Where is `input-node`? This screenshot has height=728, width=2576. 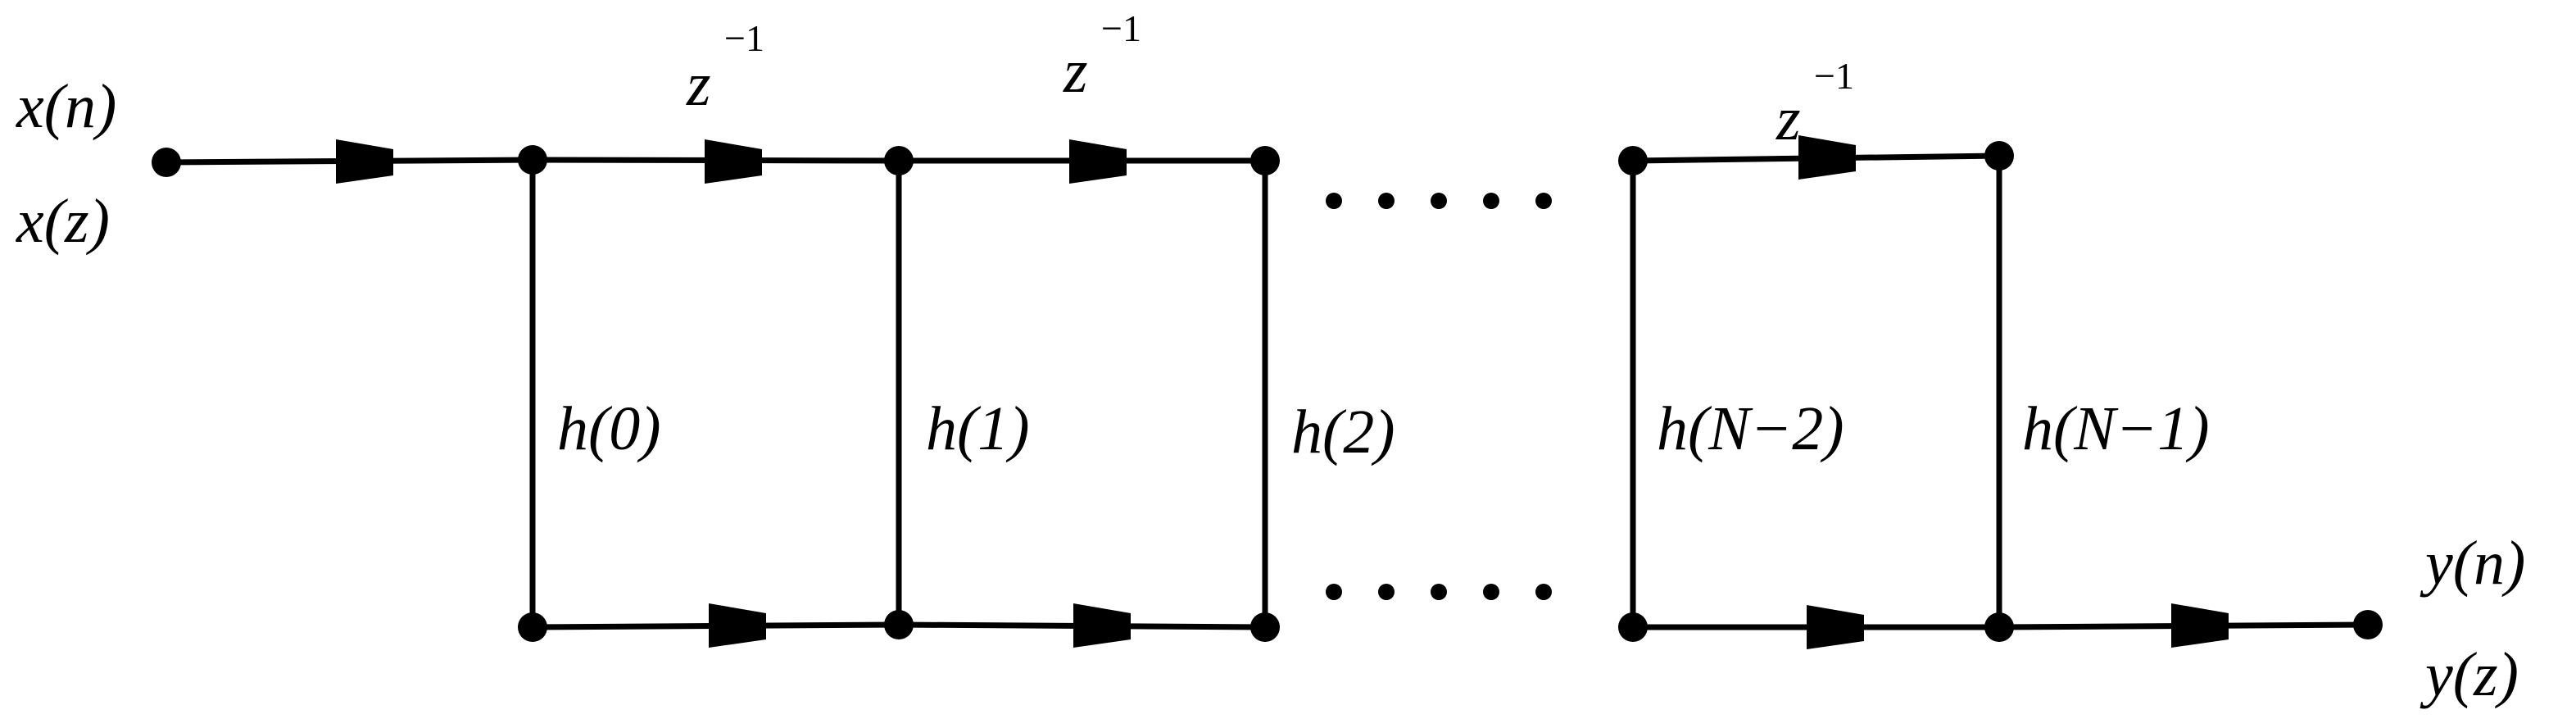
input-node is located at coordinates (166, 162).